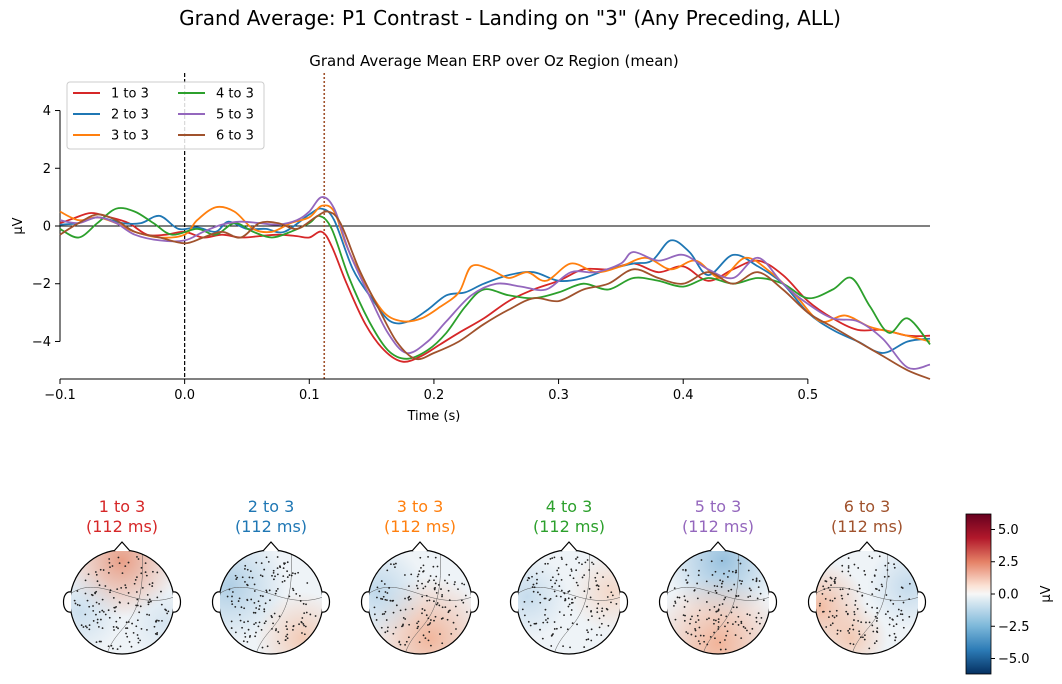 Image resolution: width=1062 pixels, height=684 pixels. I want to click on legend-label: 1 to 3, so click(130, 94).